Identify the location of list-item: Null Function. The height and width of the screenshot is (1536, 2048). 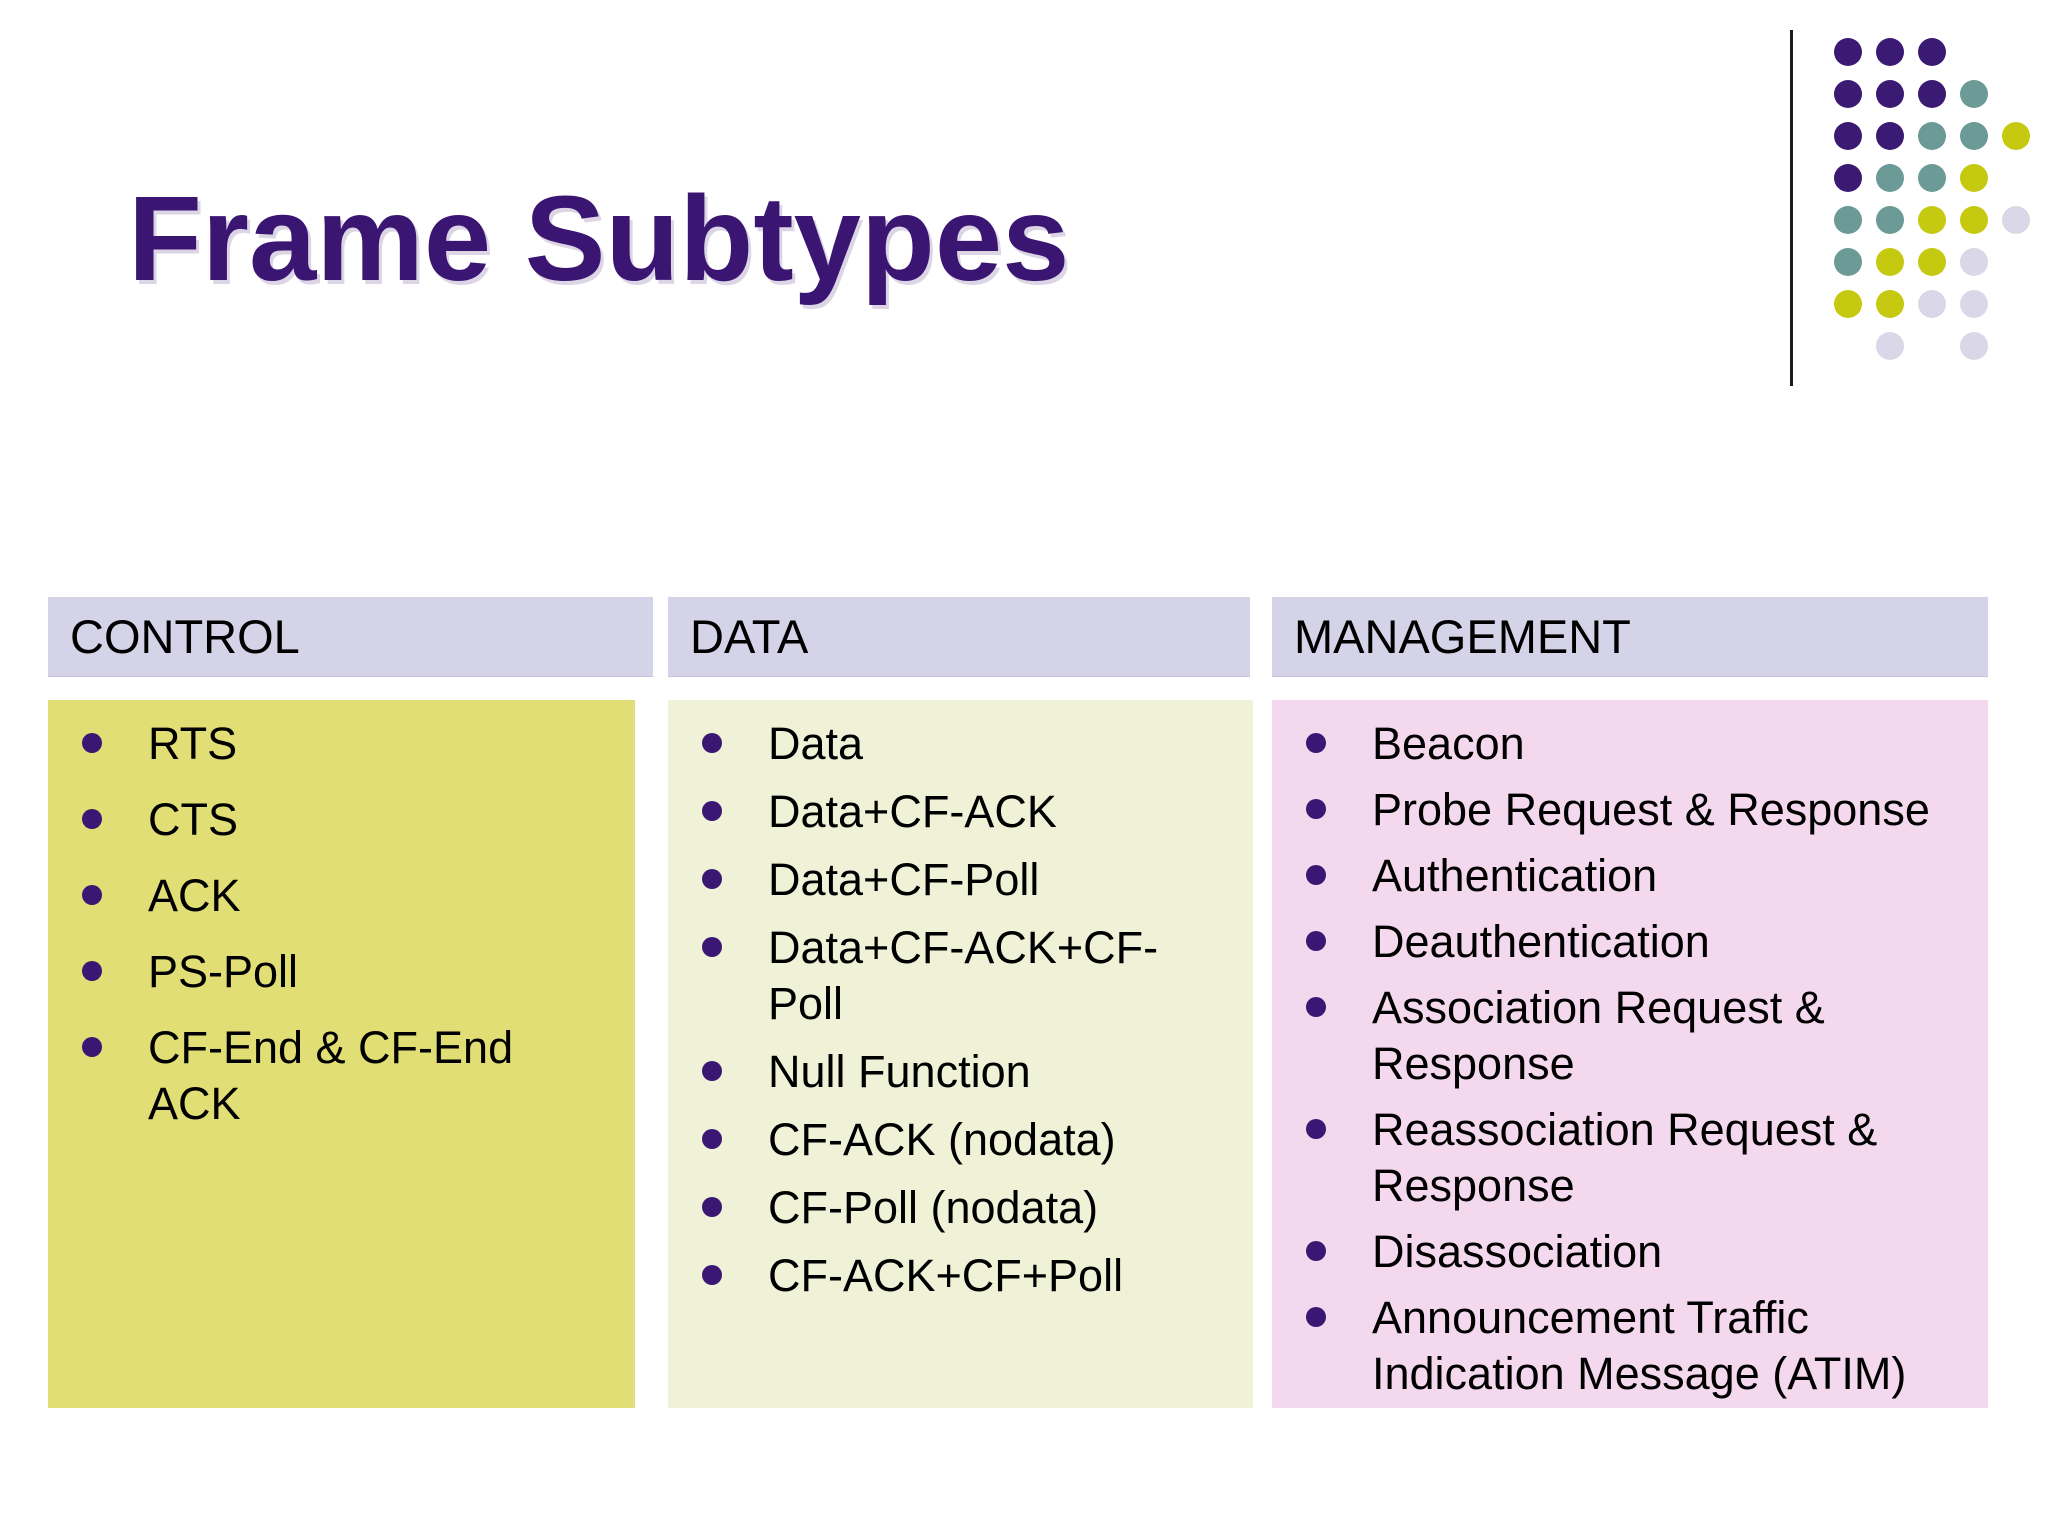
(966, 1072).